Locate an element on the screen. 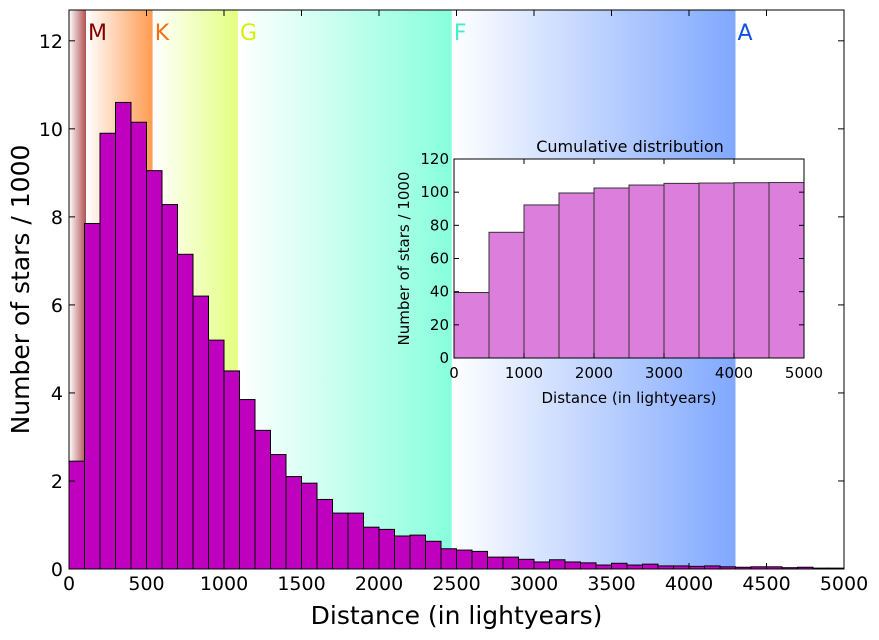 The width and height of the screenshot is (879, 640). y-tick-label: 4 is located at coordinates (57, 394).